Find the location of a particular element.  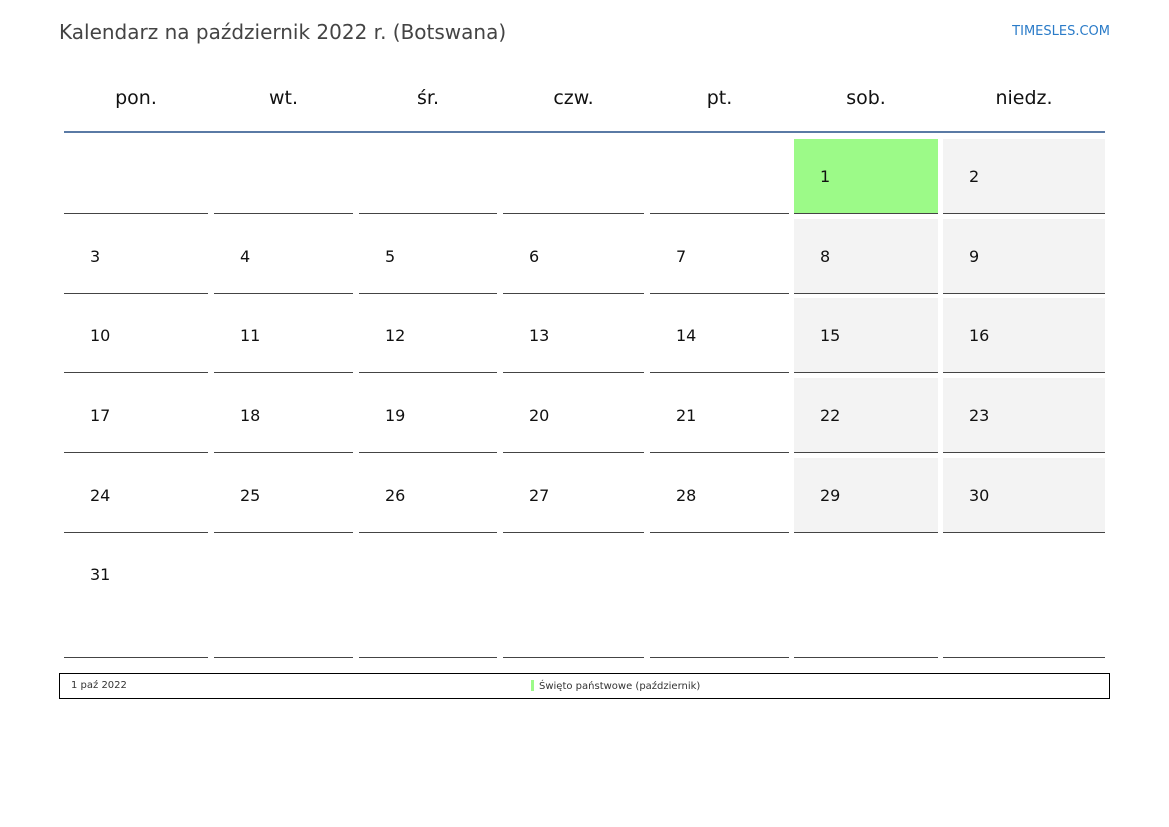

day-cell: 28 is located at coordinates (719, 495).